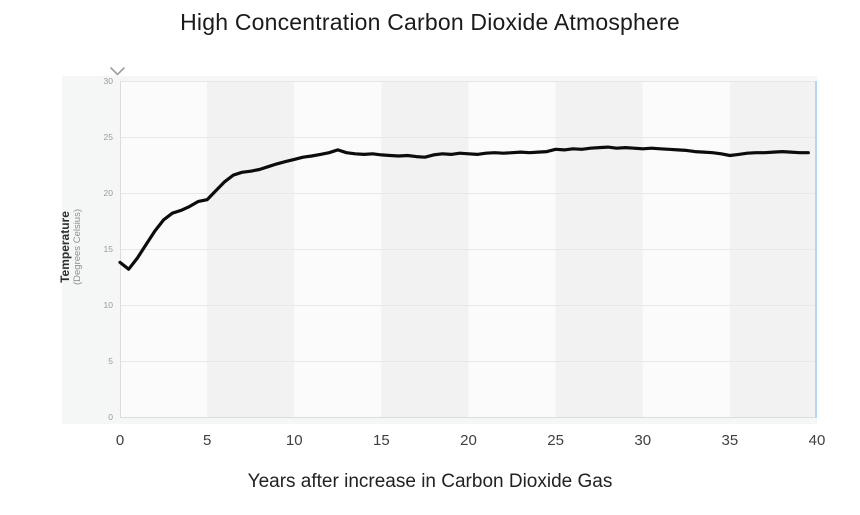  What do you see at coordinates (65, 247) in the screenshot?
I see `y-axis-title-text: Temperature` at bounding box center [65, 247].